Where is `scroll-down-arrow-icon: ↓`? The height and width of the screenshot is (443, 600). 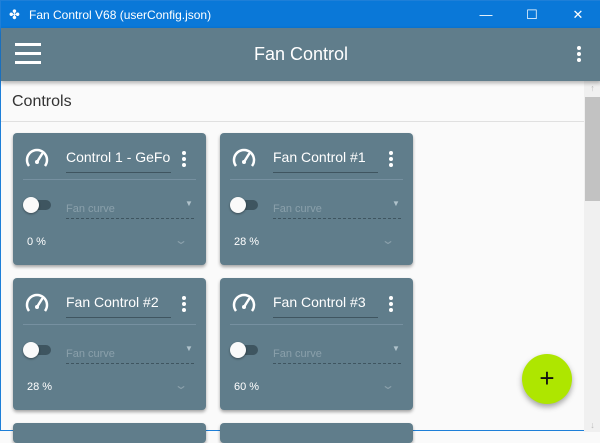
scroll-down-arrow-icon: ↓ is located at coordinates (592, 425).